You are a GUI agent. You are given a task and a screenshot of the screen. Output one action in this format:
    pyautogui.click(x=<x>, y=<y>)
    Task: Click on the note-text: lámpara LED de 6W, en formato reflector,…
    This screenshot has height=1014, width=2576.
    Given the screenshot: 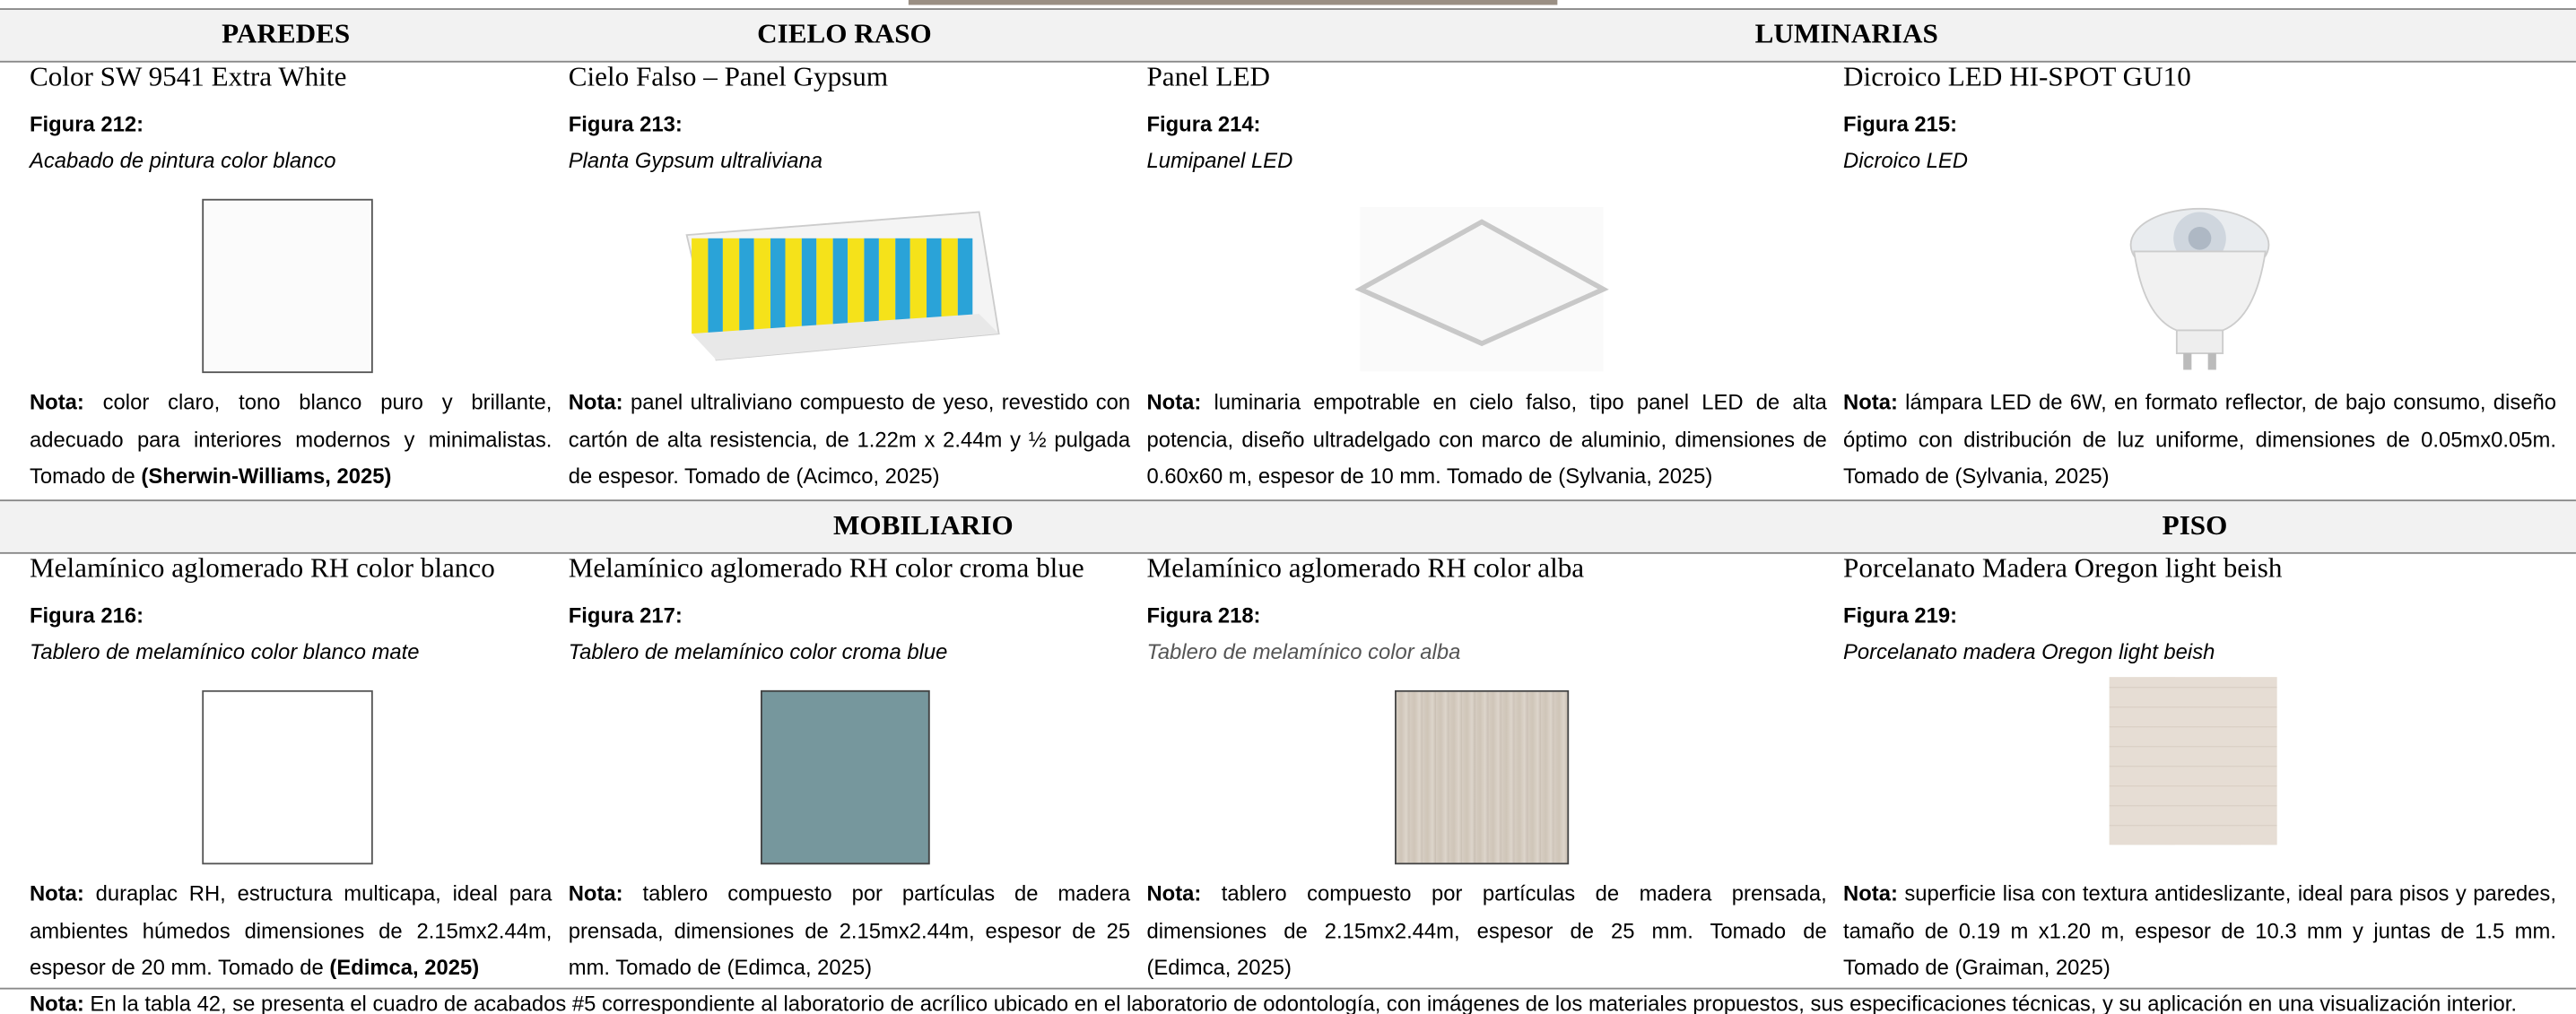 What is the action you would take?
    pyautogui.click(x=2199, y=439)
    